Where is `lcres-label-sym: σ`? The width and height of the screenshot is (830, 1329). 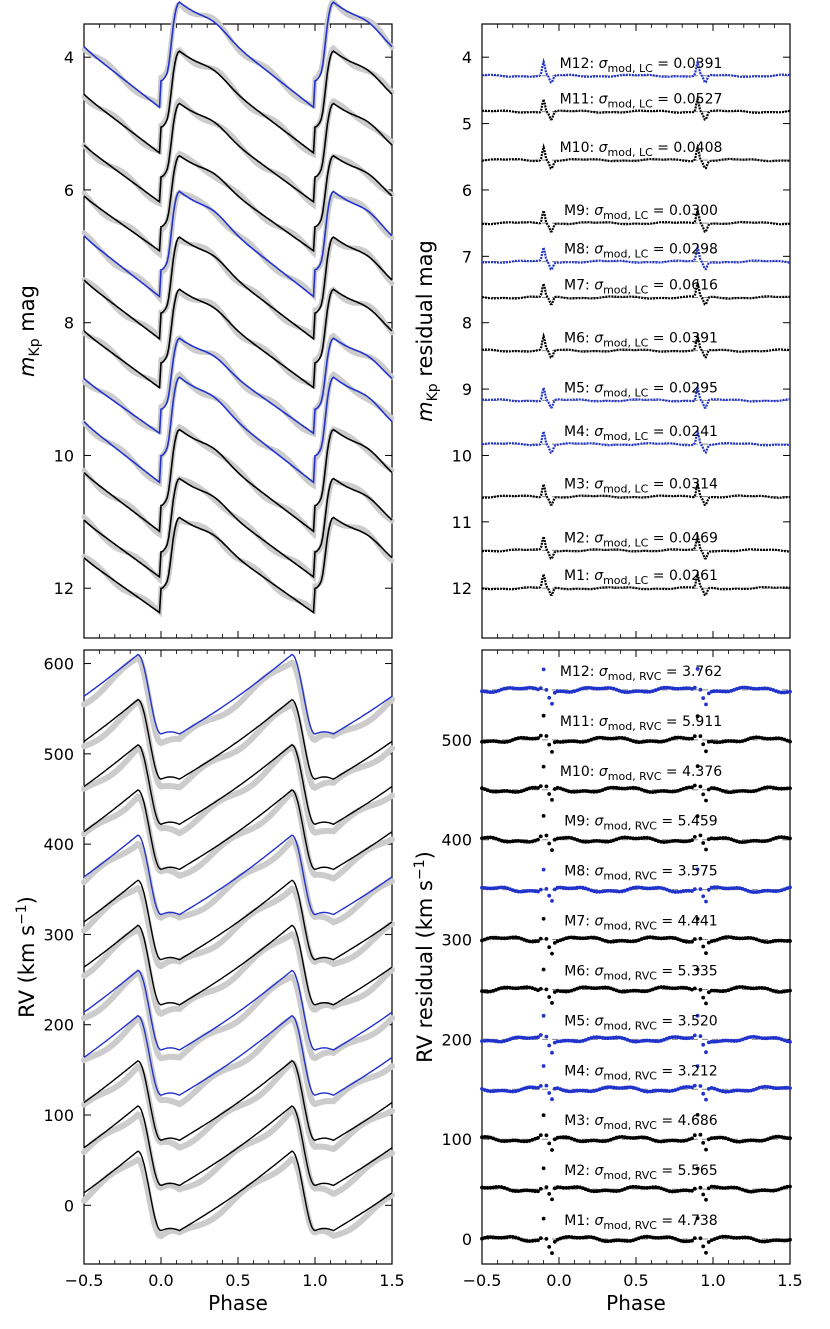
lcres-label-sym: σ is located at coordinates (599, 285).